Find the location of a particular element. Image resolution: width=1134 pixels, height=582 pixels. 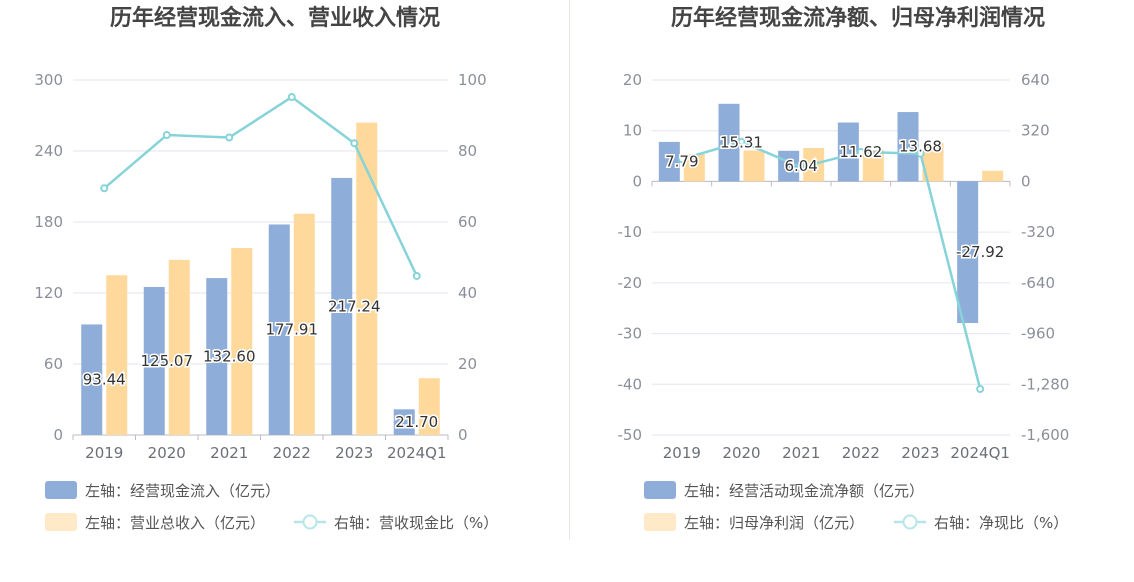

left-x-tick-label: 2020 is located at coordinates (167, 453).